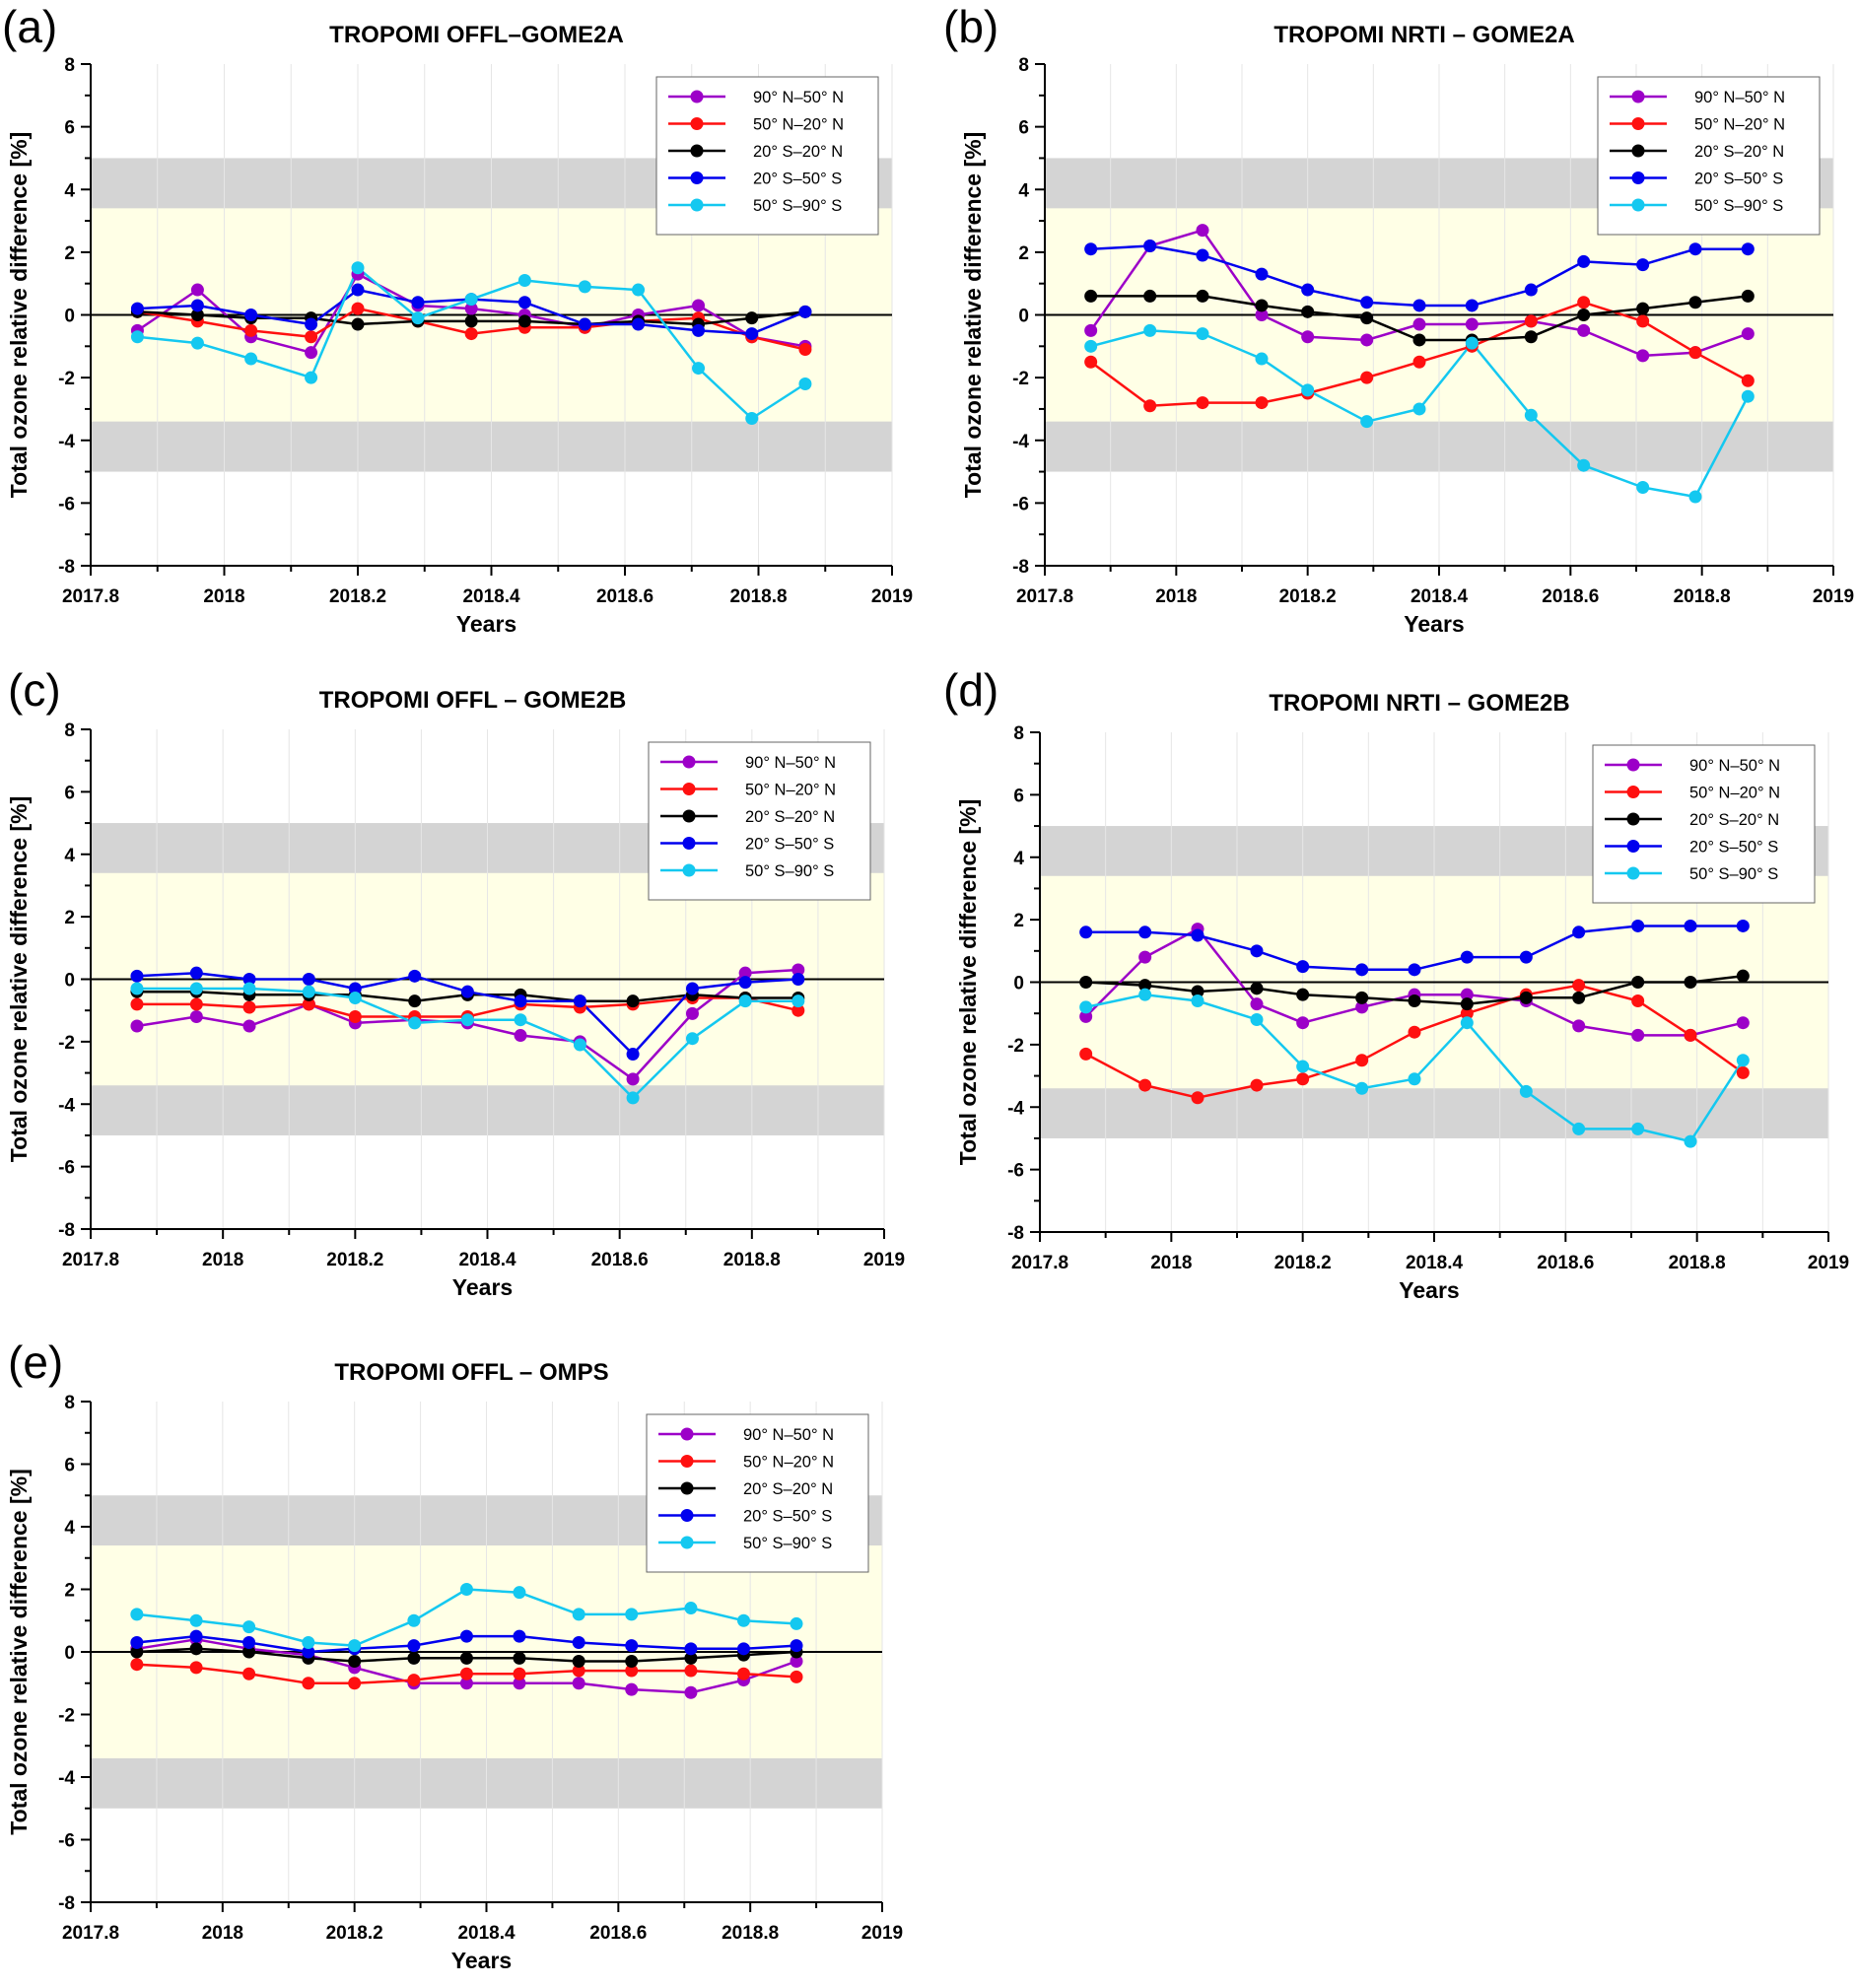 This screenshot has height=1988, width=1858. Describe the element at coordinates (66, 1168) in the screenshot. I see `y-tick-label: -6` at that location.